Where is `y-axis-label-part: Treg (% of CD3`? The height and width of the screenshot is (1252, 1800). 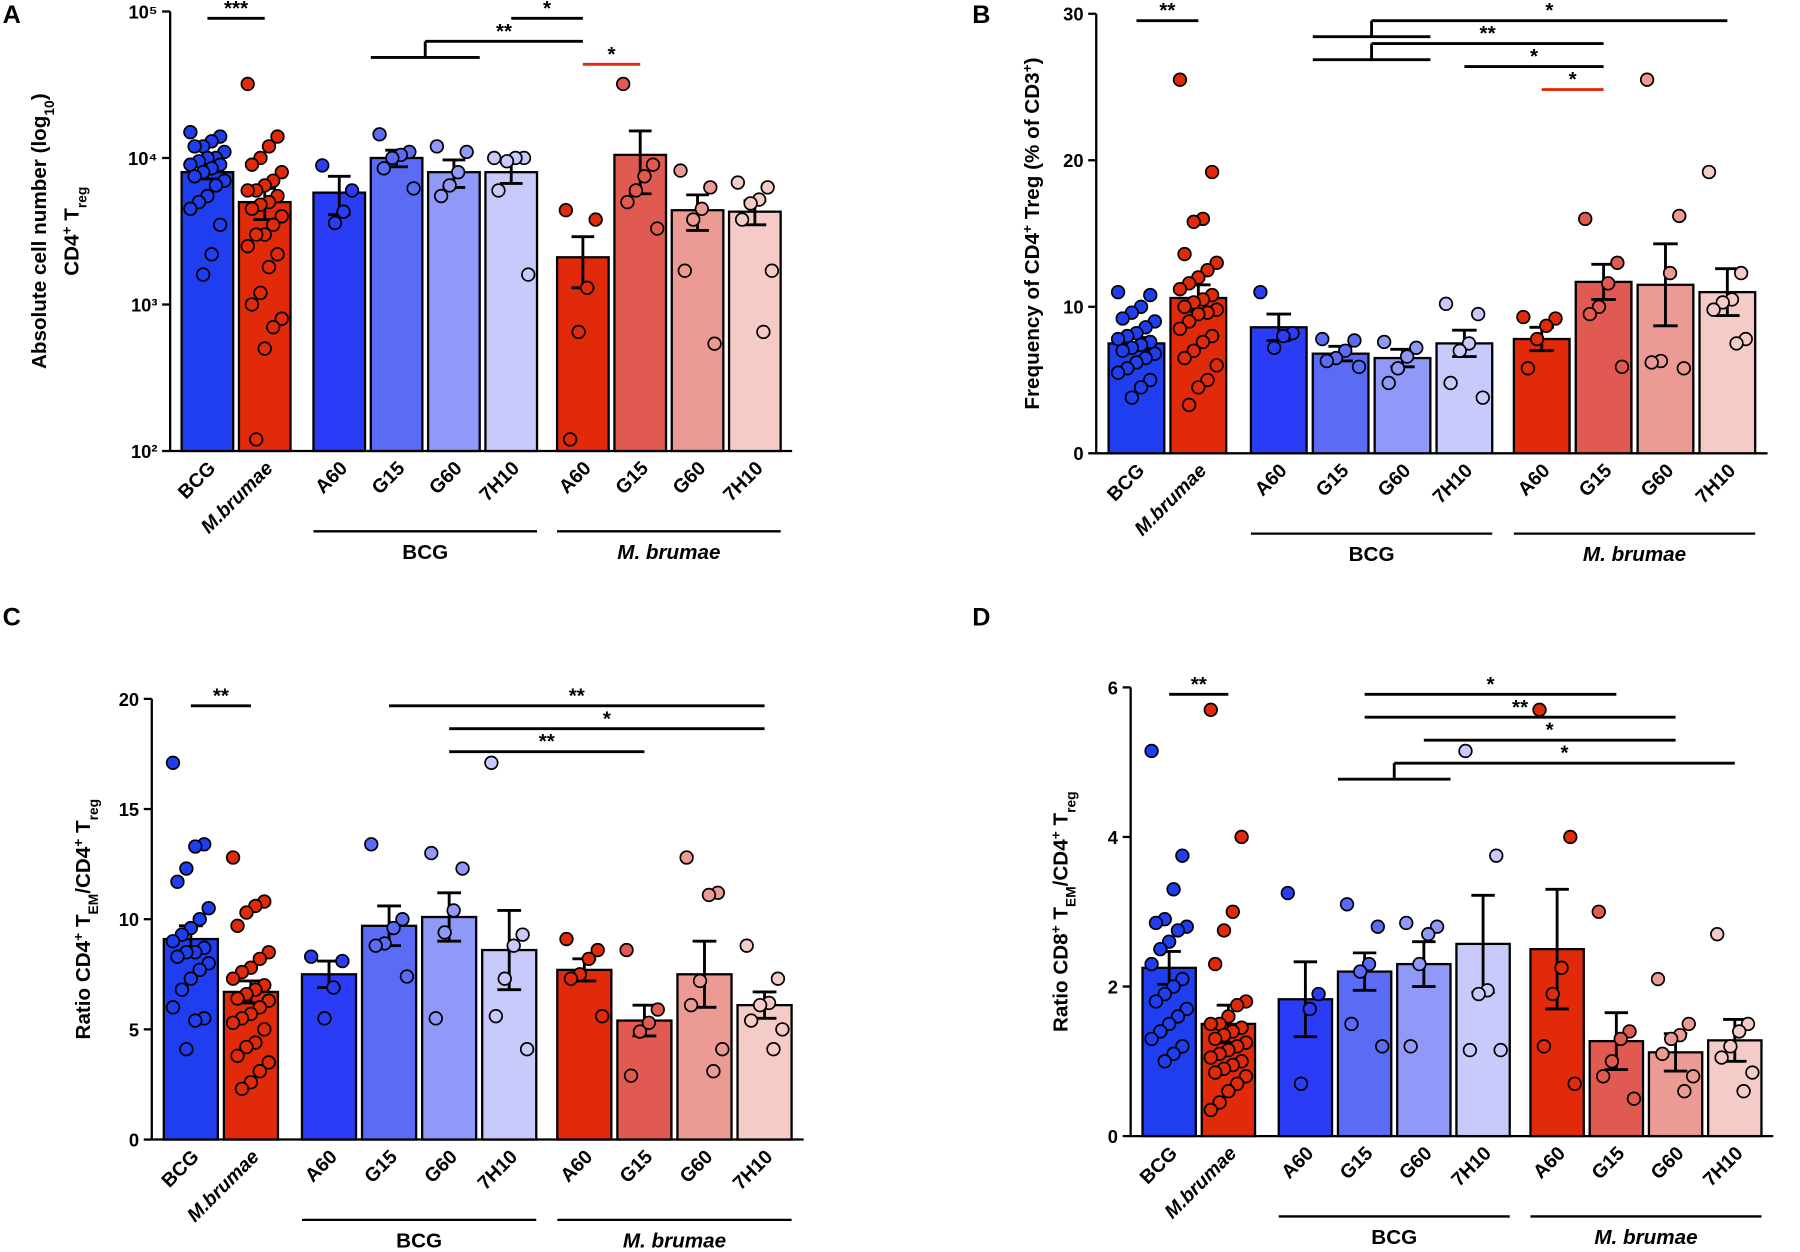
y-axis-label-part: Treg (% of CD3 is located at coordinates (1032, 148).